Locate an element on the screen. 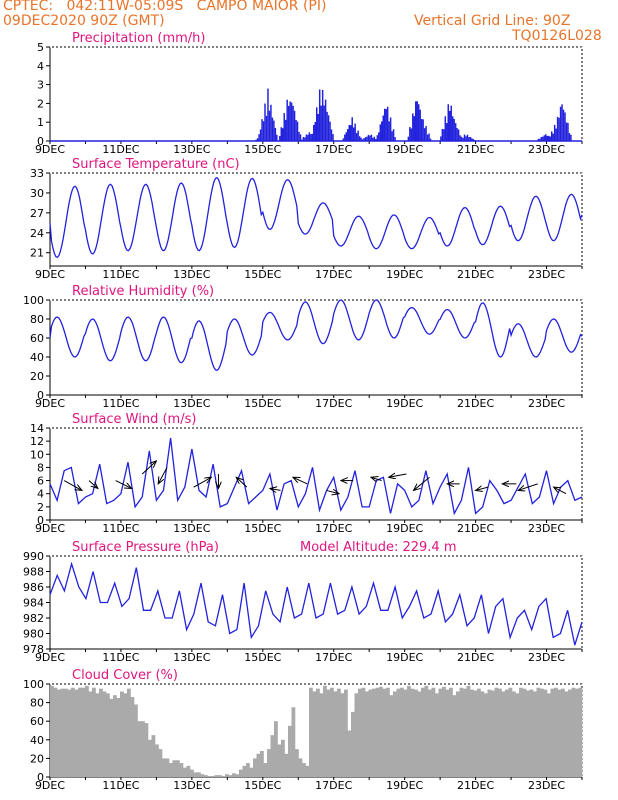  x-tick-label: 17DEC is located at coordinates (333, 657).